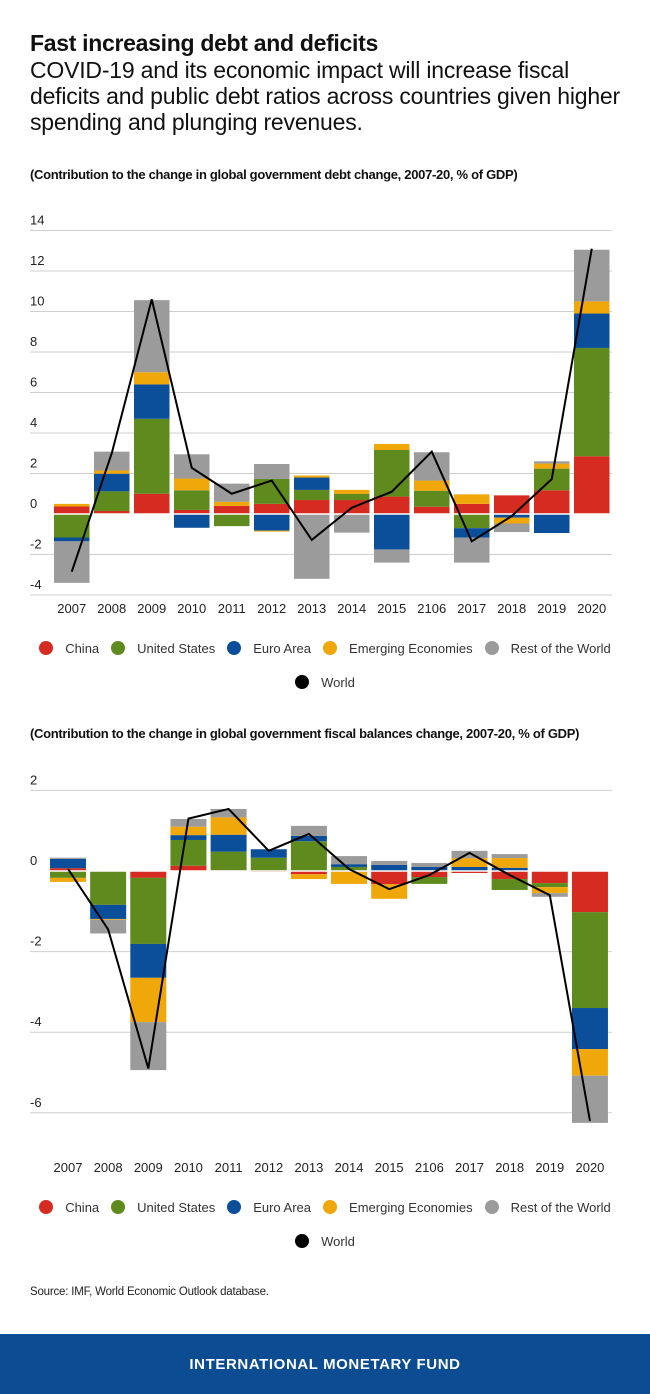 Image resolution: width=650 pixels, height=1394 pixels. Describe the element at coordinates (69, 1207) in the screenshot. I see `legend-item-china: China` at that location.